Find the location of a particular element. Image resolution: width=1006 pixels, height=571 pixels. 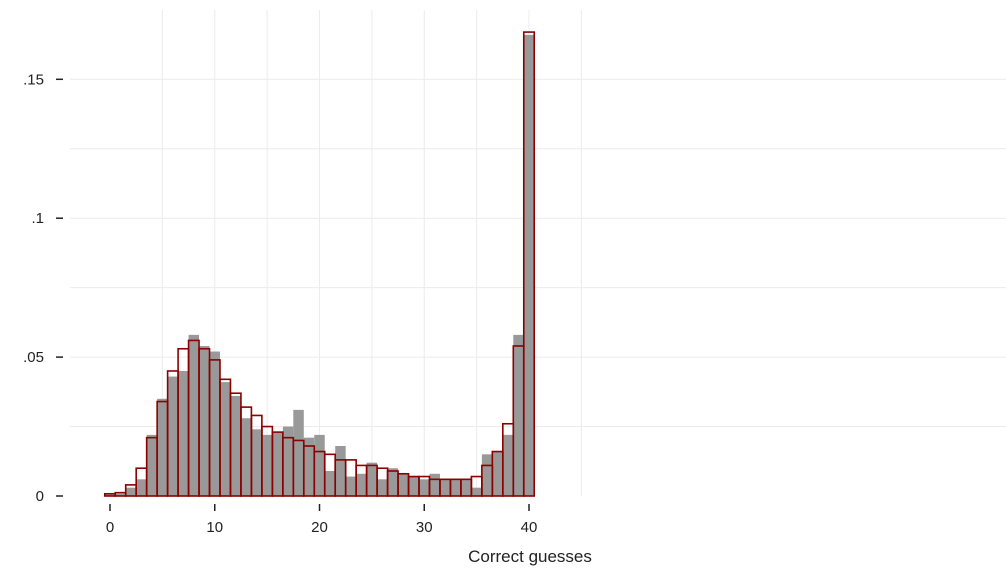

x-tick-label: 30 is located at coordinates (424, 527).